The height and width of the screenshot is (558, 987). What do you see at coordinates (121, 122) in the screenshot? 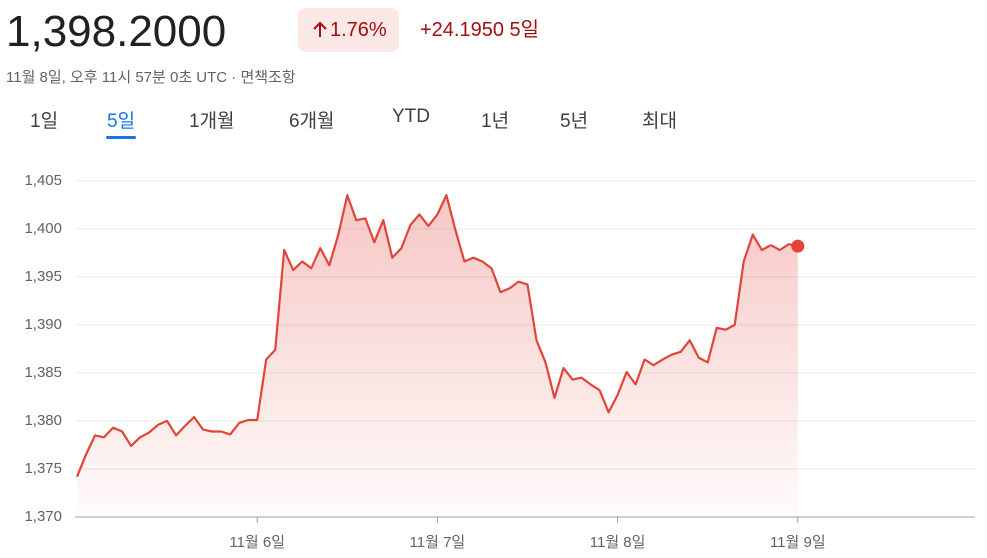
I see `range-tab: 5일` at bounding box center [121, 122].